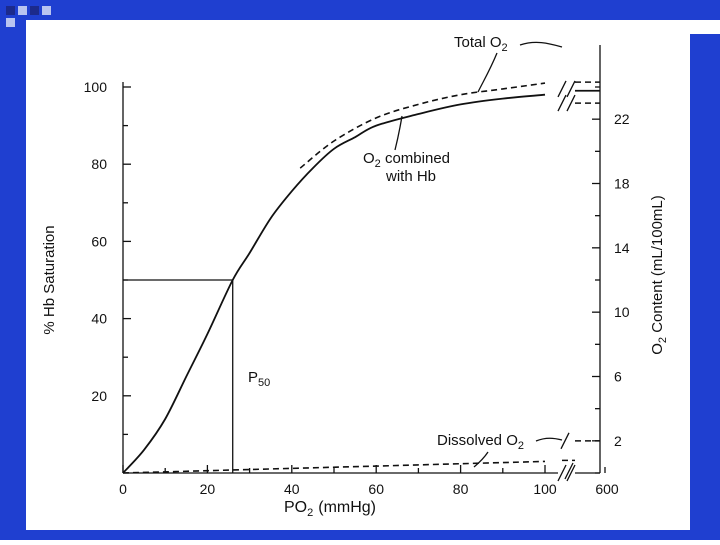  What do you see at coordinates (705, 287) in the screenshot?
I see `slide-border-right` at bounding box center [705, 287].